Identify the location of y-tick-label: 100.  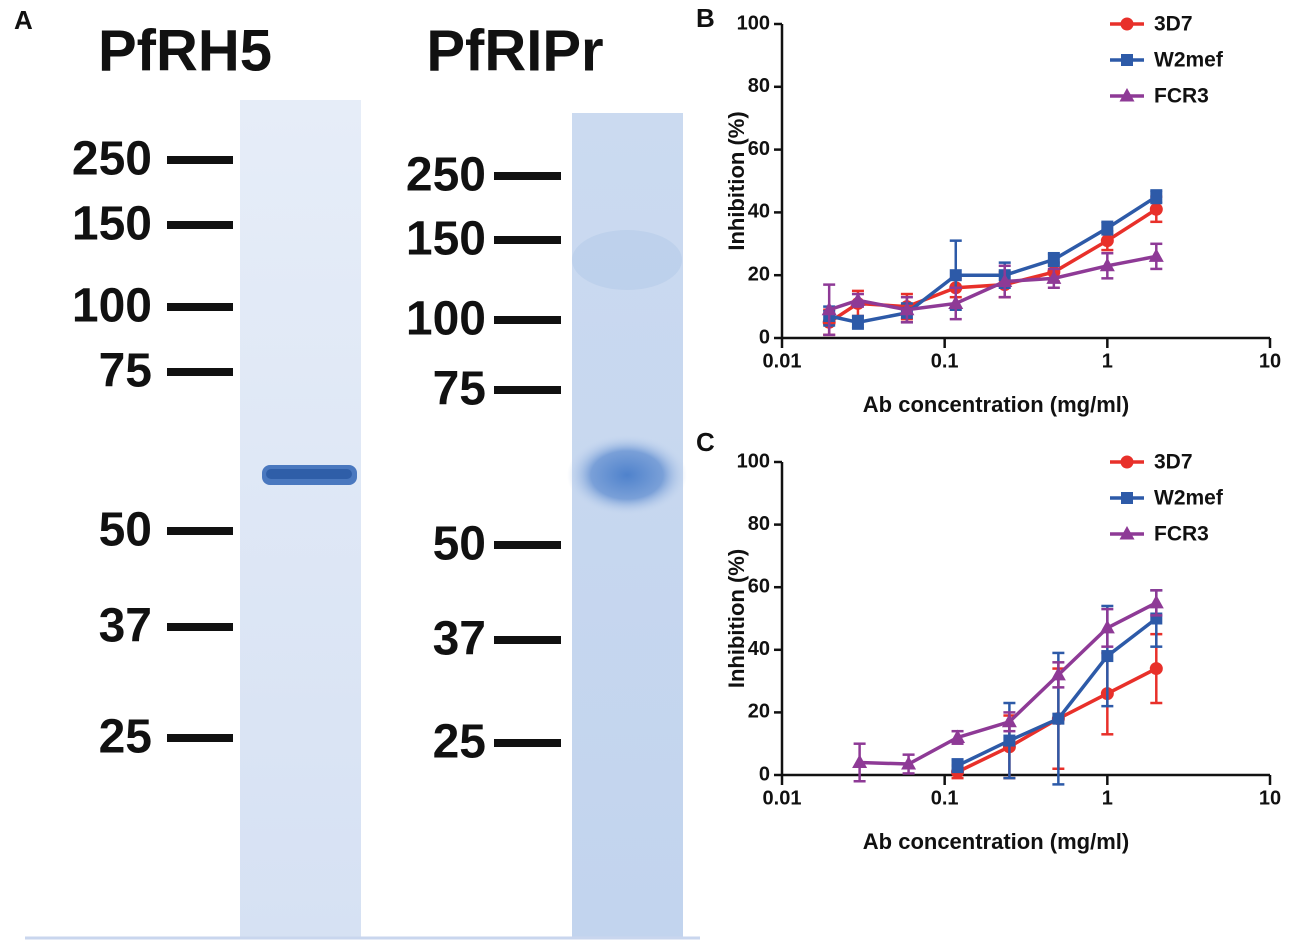
(753, 23).